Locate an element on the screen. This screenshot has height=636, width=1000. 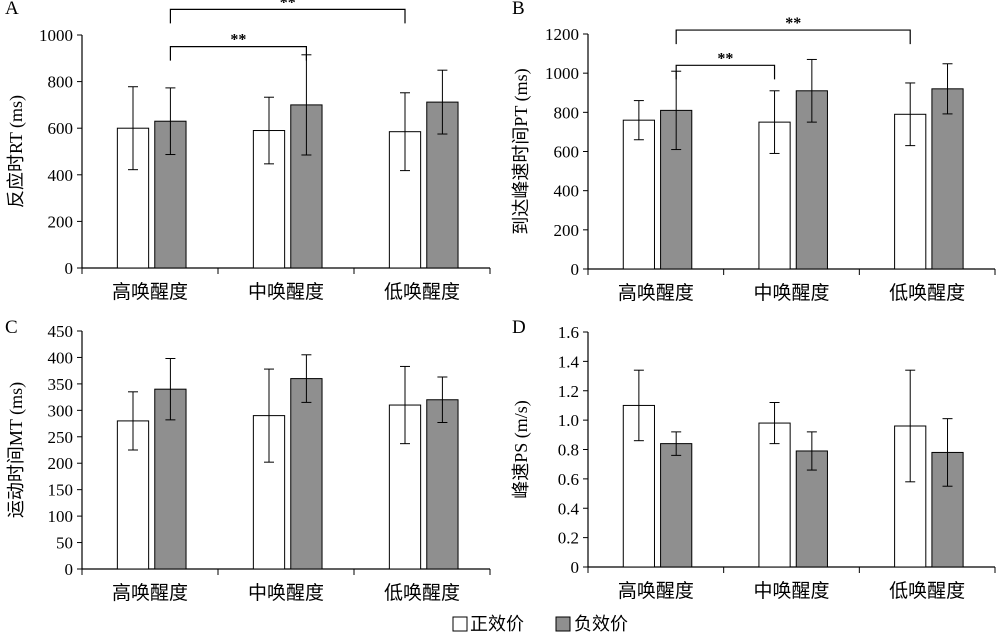
panel-label: D is located at coordinates (519, 327).